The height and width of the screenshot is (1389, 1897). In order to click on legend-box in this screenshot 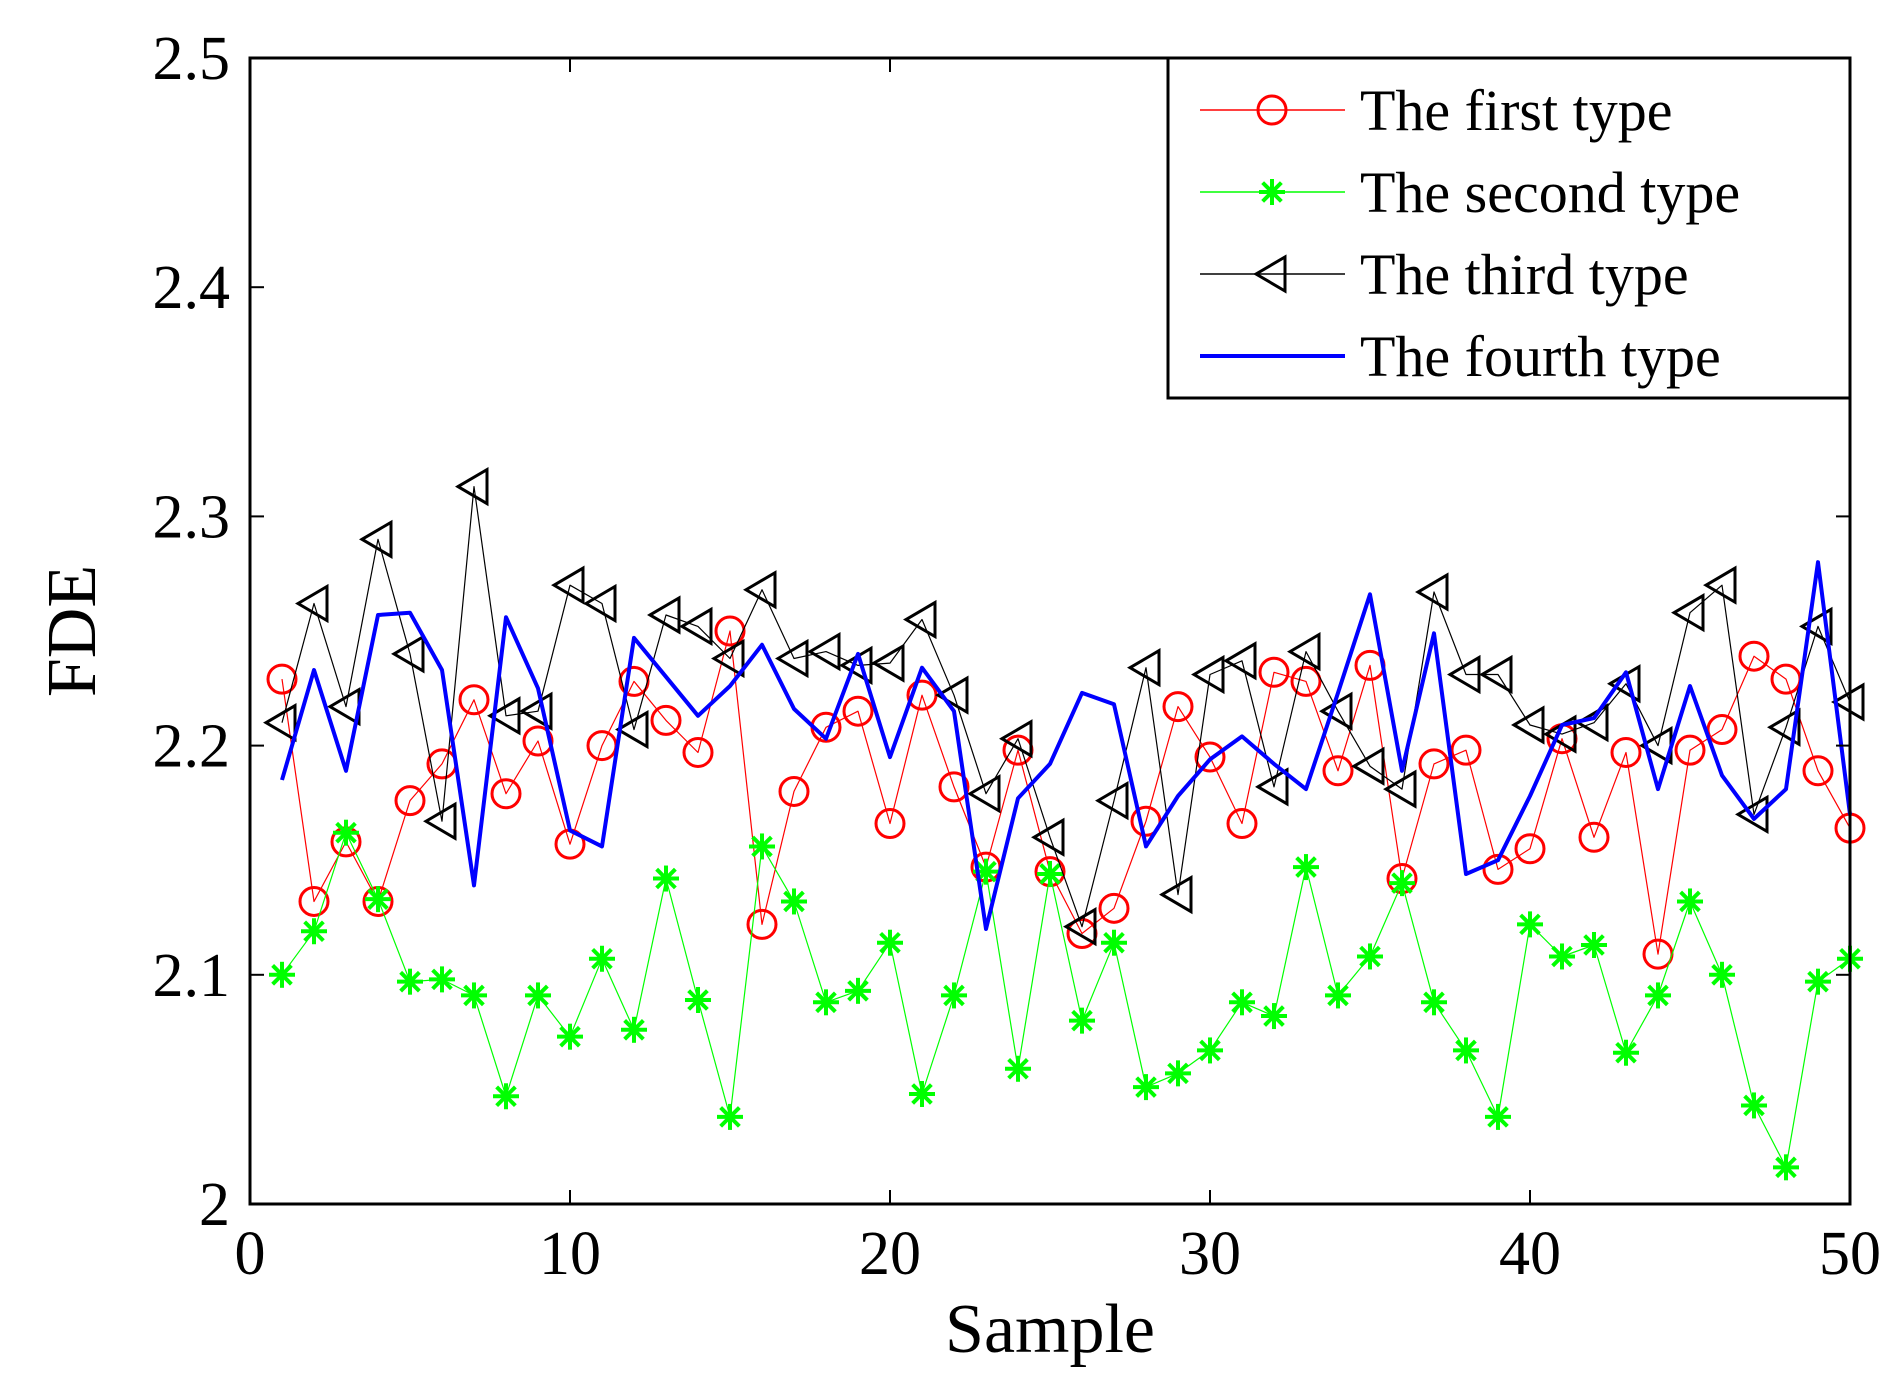, I will do `click(1509, 228)`.